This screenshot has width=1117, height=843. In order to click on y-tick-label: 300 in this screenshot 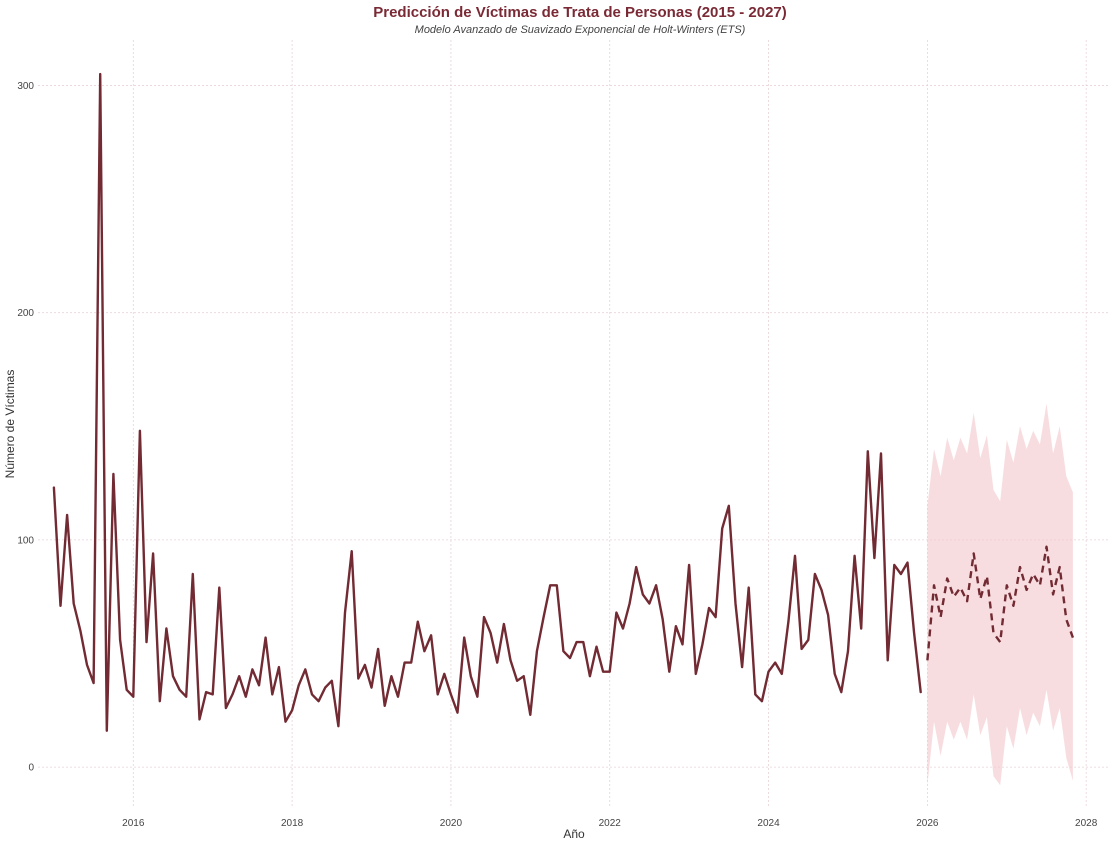, I will do `click(25, 86)`.